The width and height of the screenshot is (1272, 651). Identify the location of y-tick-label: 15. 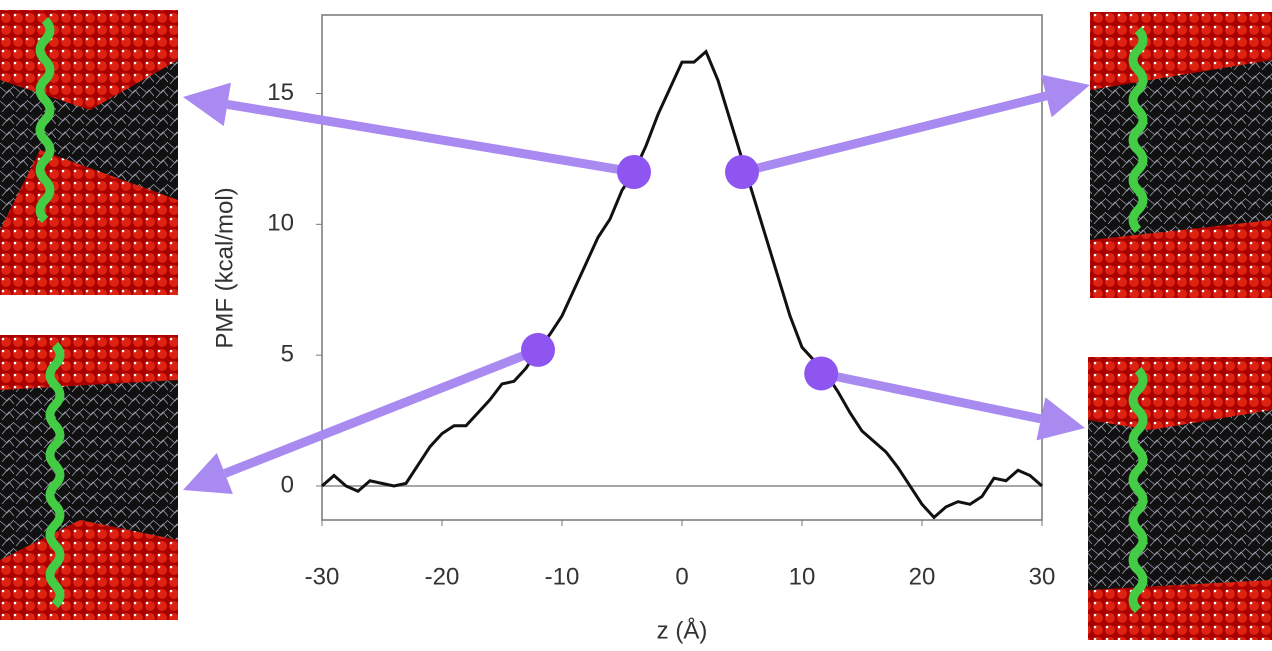
(280, 92).